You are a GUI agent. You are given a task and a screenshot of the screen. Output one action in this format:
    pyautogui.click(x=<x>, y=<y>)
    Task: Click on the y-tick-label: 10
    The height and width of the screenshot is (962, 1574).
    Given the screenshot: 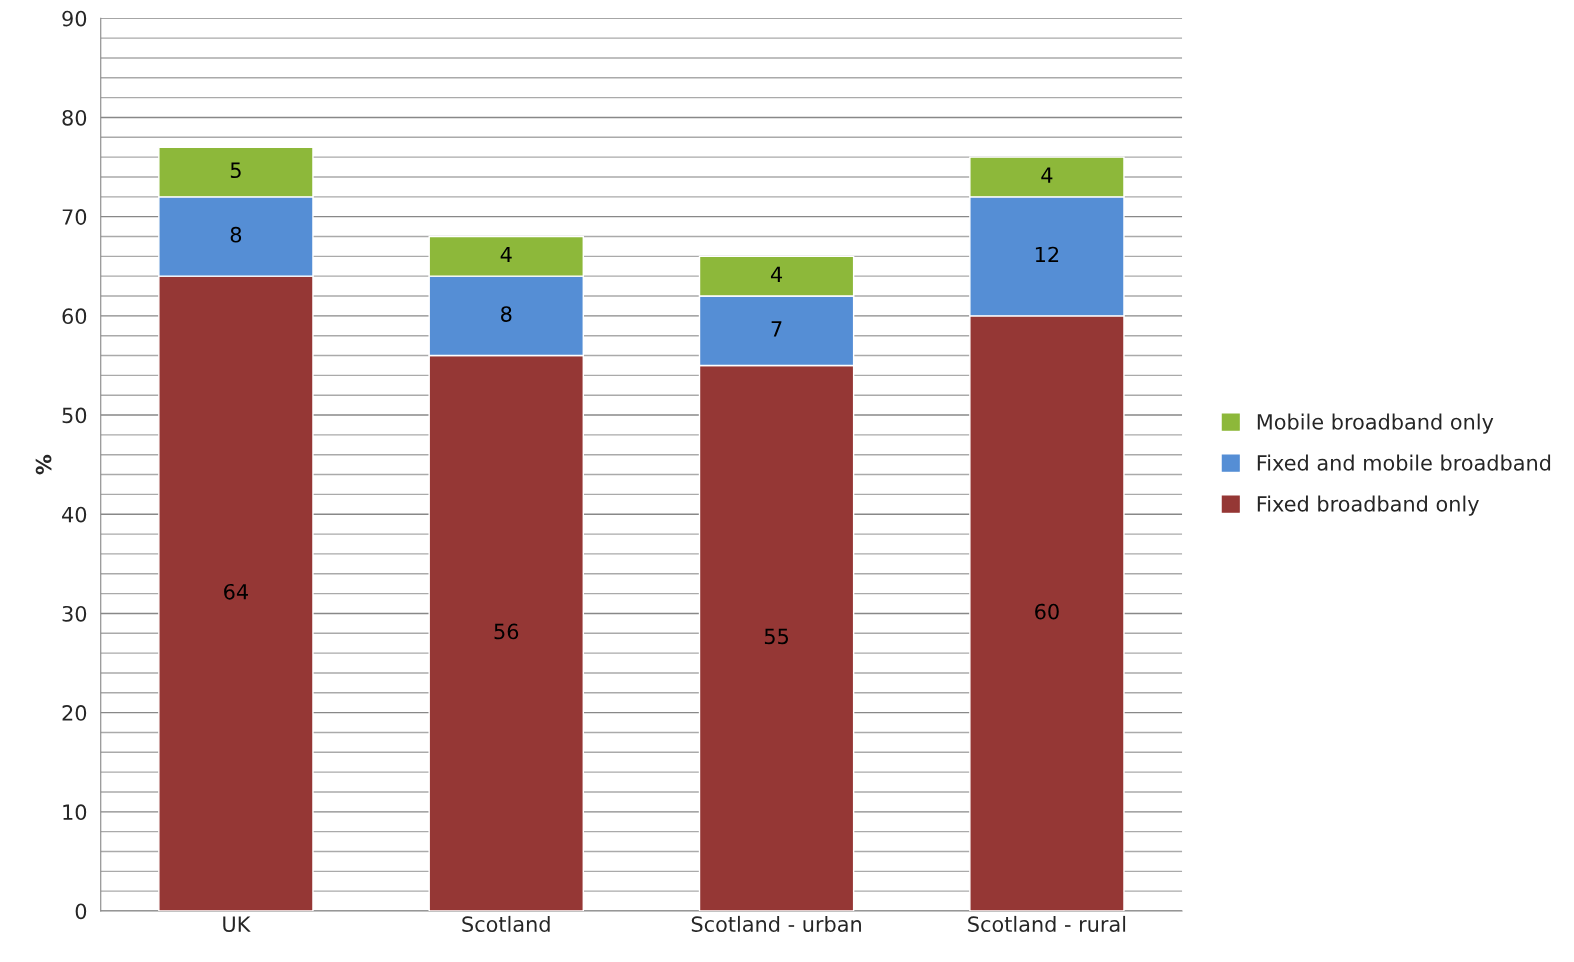 What is the action you would take?
    pyautogui.click(x=75, y=812)
    